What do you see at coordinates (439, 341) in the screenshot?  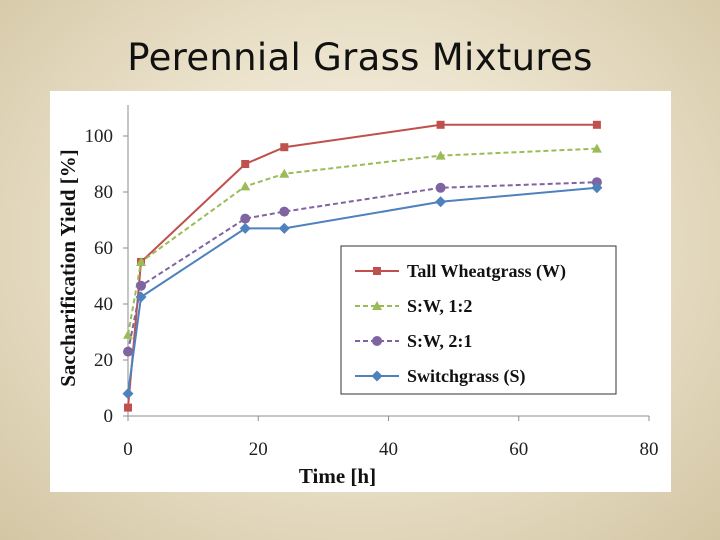 I see `legend-label: S:W, 2:1` at bounding box center [439, 341].